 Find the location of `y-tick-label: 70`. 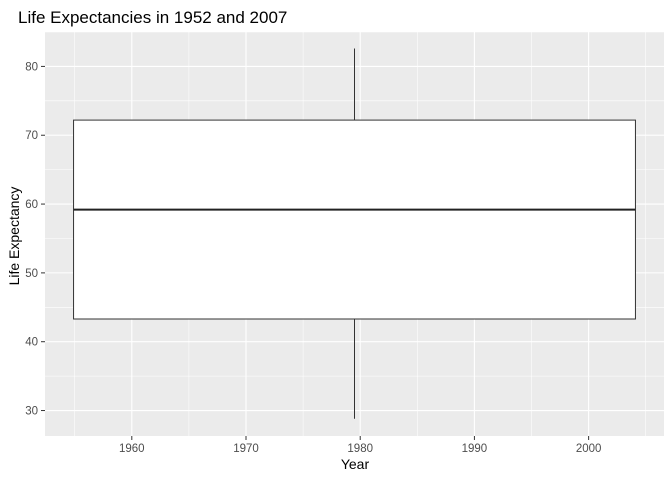

y-tick-label: 70 is located at coordinates (31, 136).